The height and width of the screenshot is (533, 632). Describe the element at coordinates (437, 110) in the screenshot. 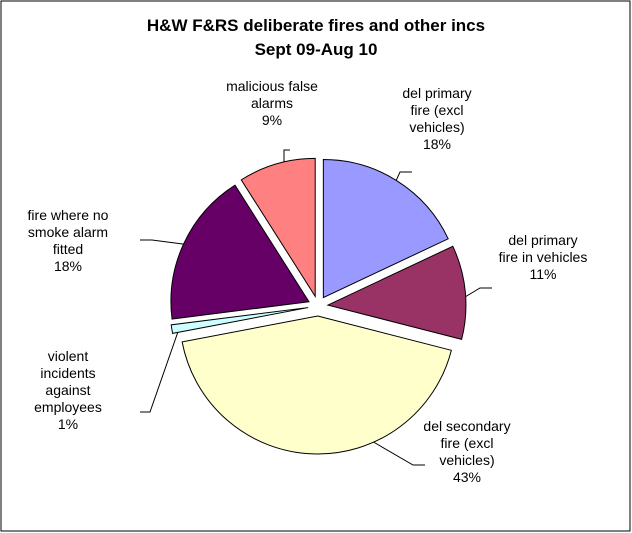

I see `category-label: del primary fire (excl vehicles)` at that location.